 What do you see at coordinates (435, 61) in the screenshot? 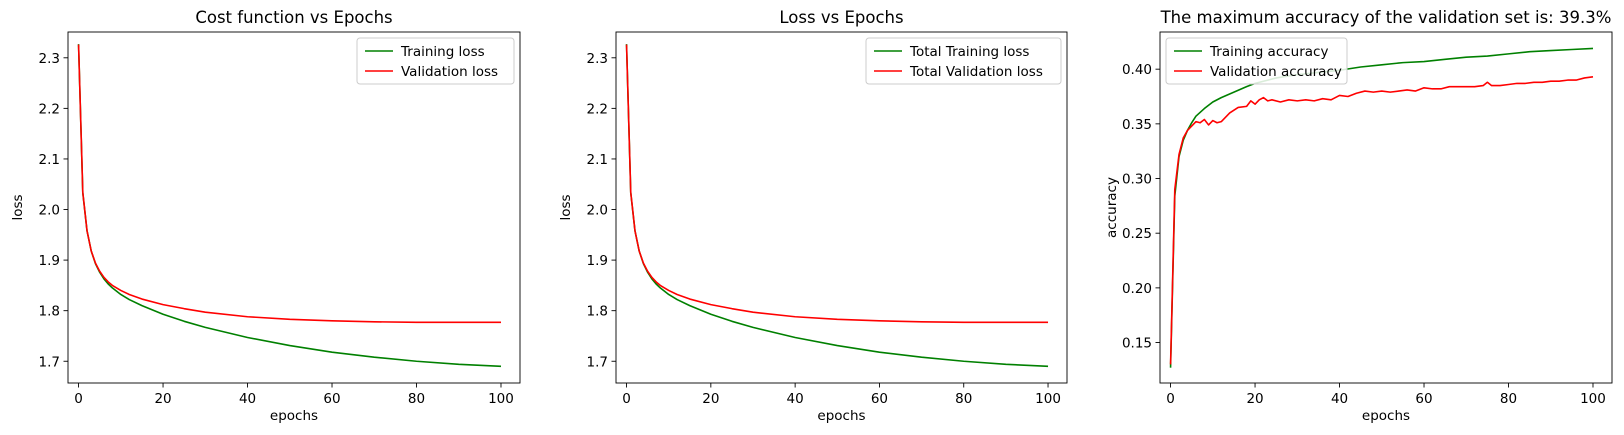
I see `legend: Training loss Validation loss` at bounding box center [435, 61].